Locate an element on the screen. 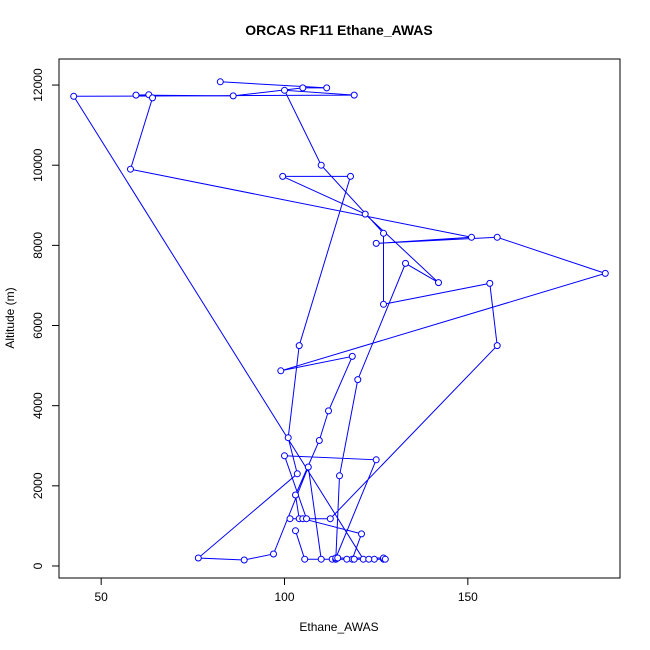 This screenshot has width=650, height=650. y-tick-label: 8000 is located at coordinates (38, 245).